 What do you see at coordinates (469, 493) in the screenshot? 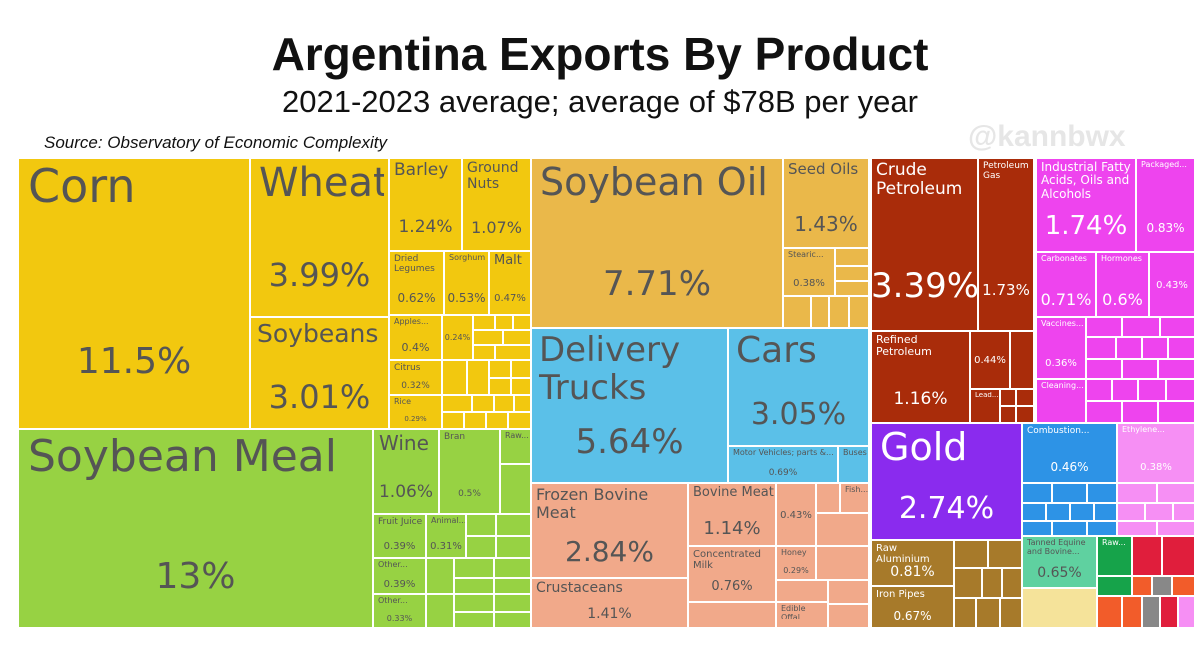
I see `treemap-cell-value: 0.5%` at bounding box center [469, 493].